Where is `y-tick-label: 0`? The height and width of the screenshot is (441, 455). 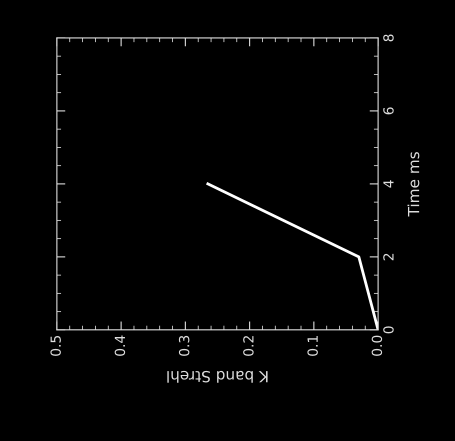 y-tick-label: 0 is located at coordinates (388, 330).